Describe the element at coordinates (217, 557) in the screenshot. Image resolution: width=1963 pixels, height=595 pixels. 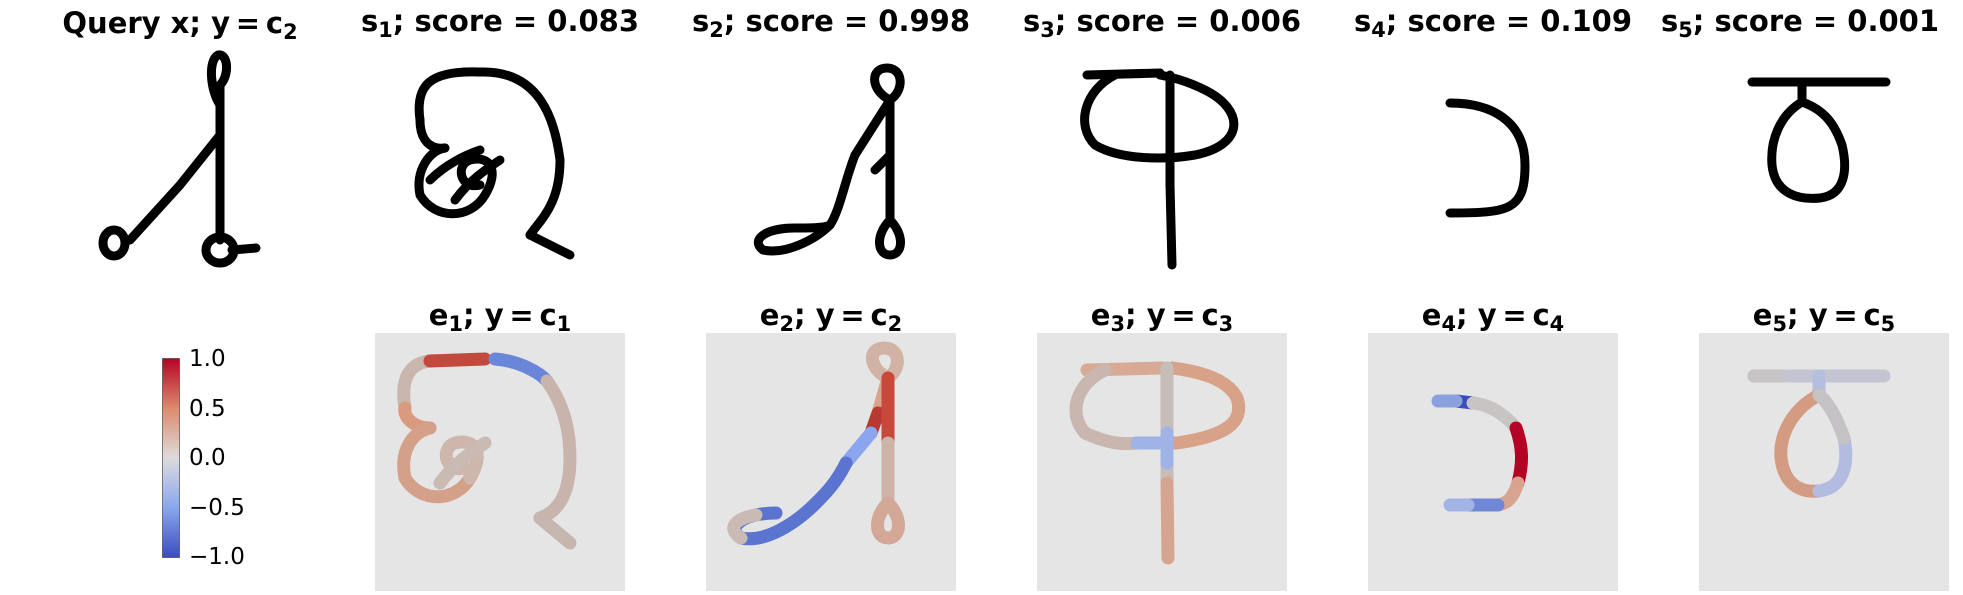
I see `colorbar-tick-label: −1.0` at that location.